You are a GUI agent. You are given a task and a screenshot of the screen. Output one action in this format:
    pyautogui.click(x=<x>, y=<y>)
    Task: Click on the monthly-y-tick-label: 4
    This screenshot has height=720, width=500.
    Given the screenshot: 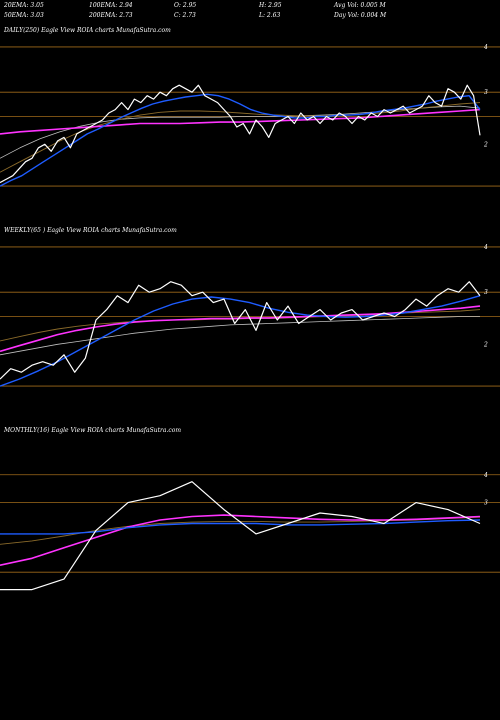 What is the action you would take?
    pyautogui.click(x=485, y=475)
    